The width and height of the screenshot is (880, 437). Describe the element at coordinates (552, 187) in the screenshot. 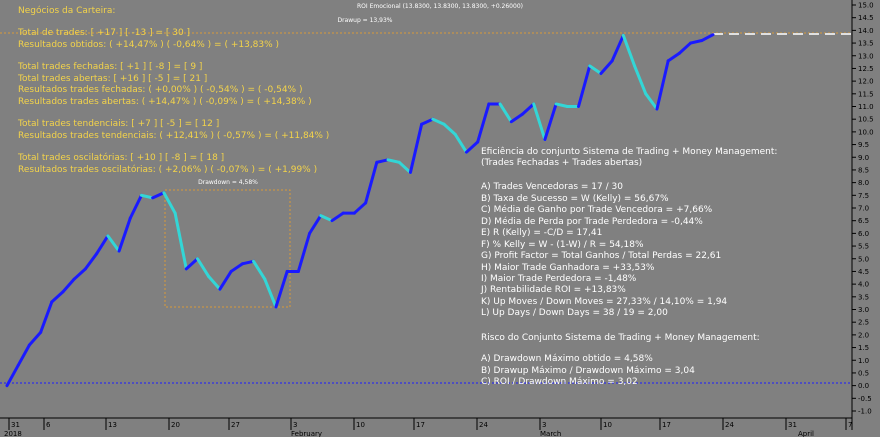

I see `efficiency-item: A) Trades Vencedoras = 17 / 30` at that location.